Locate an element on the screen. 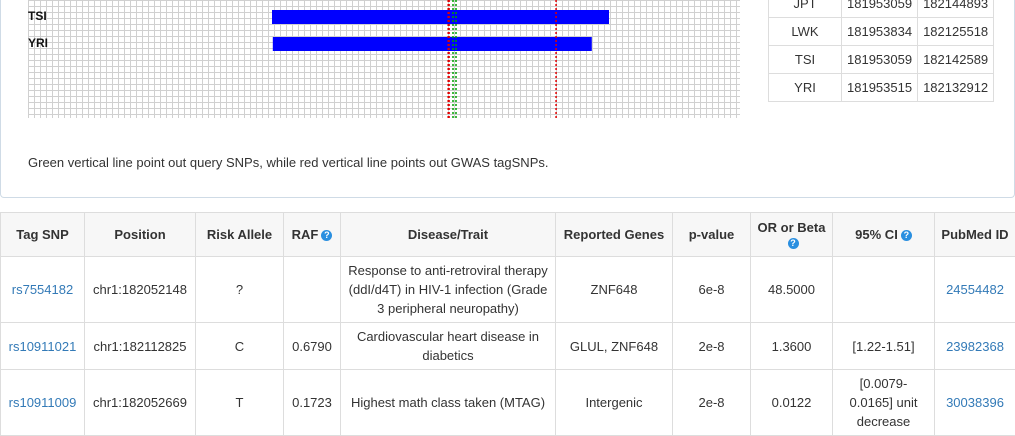  population-cell: LWK is located at coordinates (805, 32).